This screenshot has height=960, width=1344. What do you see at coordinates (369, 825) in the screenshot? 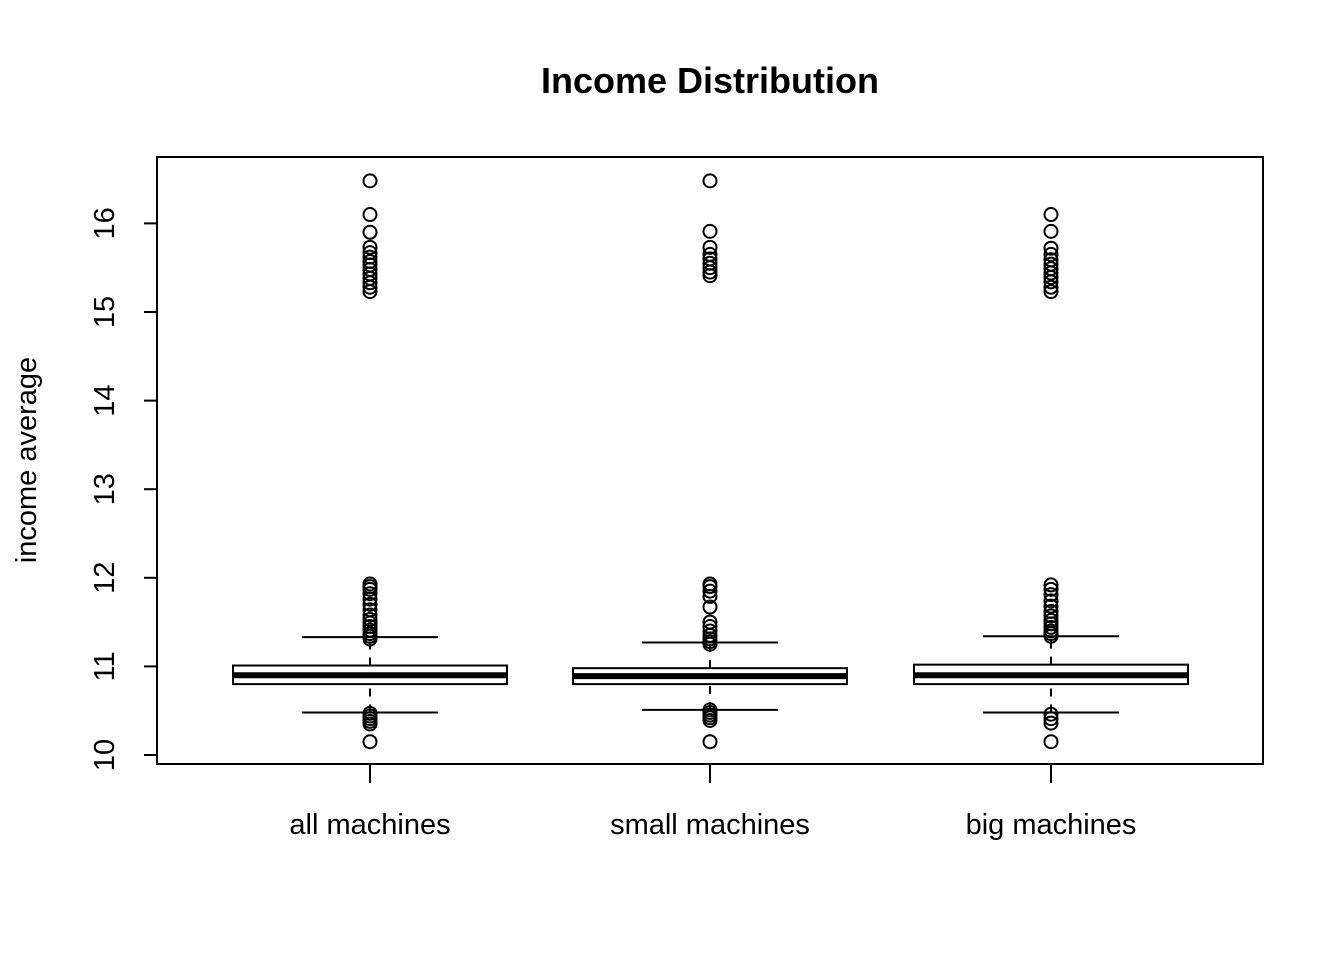
I see `x-tick-label: all machines` at bounding box center [369, 825].